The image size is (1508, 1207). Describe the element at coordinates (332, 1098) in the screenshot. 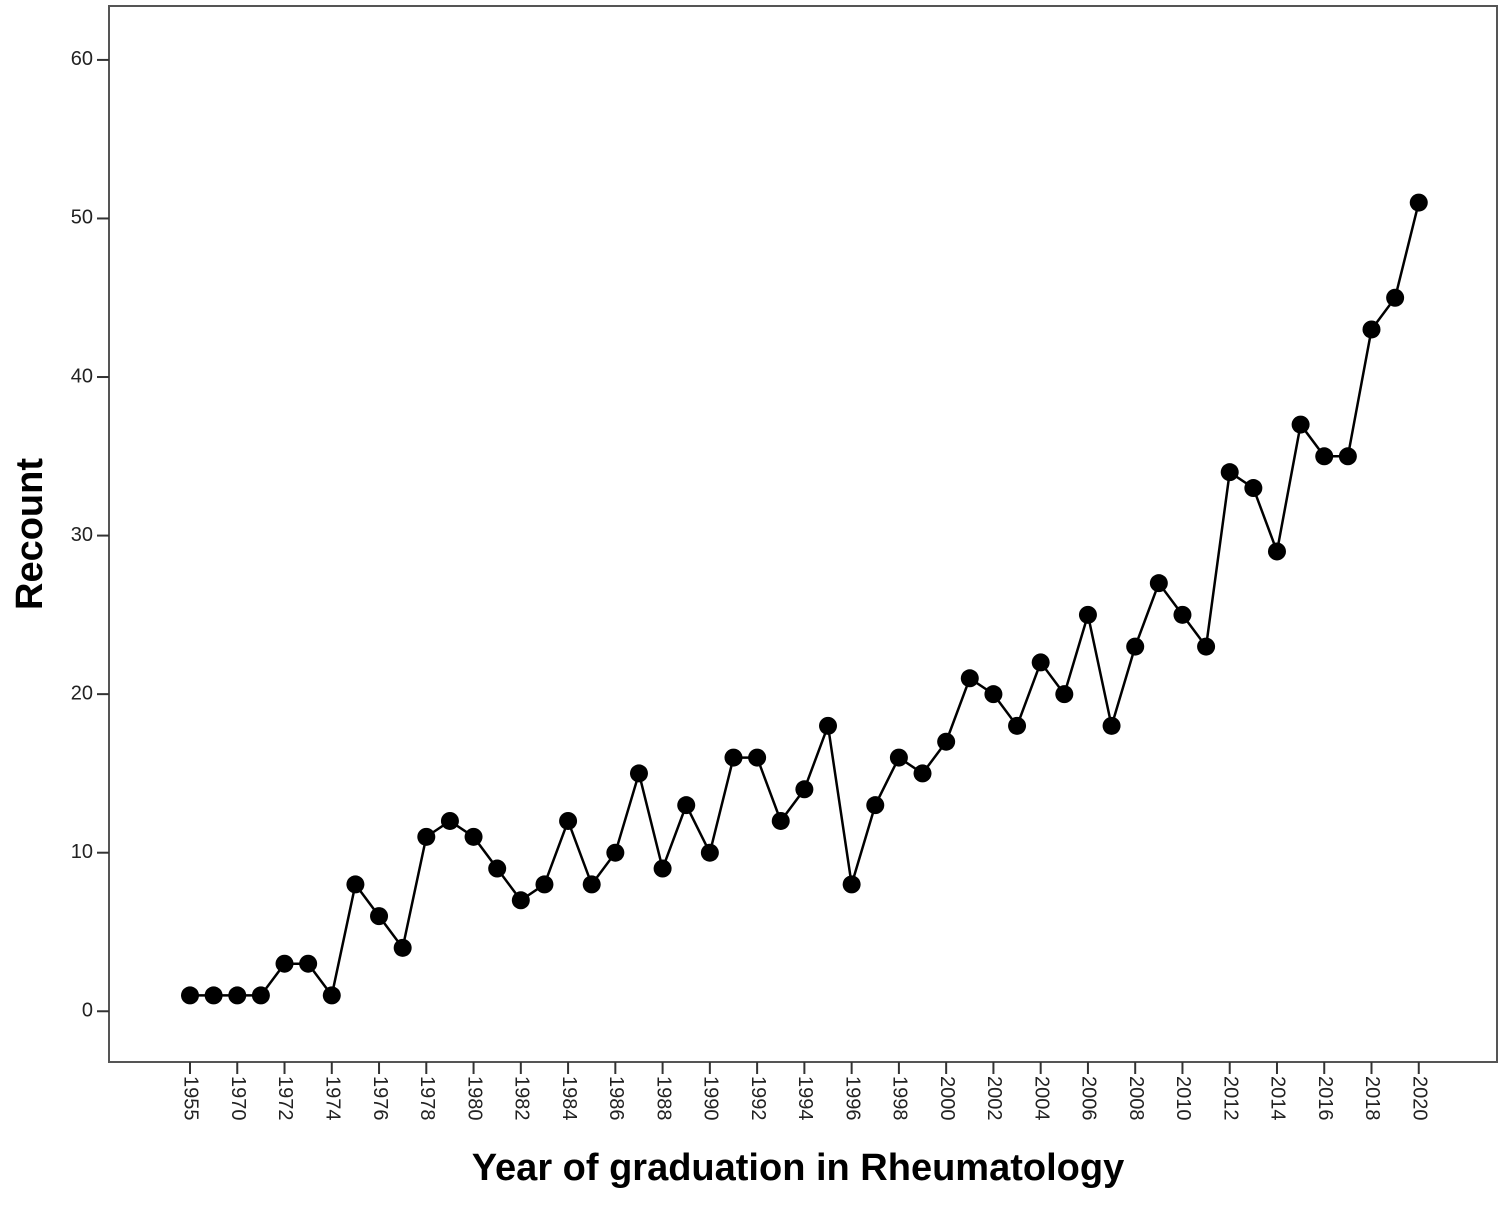

I see `x-tick-label: 1974` at that location.